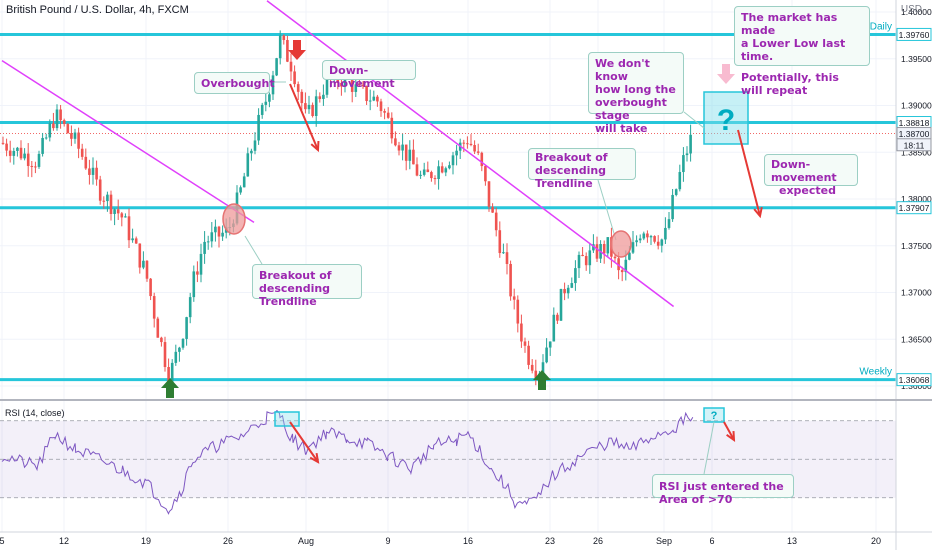  Describe the element at coordinates (726, 74) in the screenshot. I see `future-top-arrow` at that location.